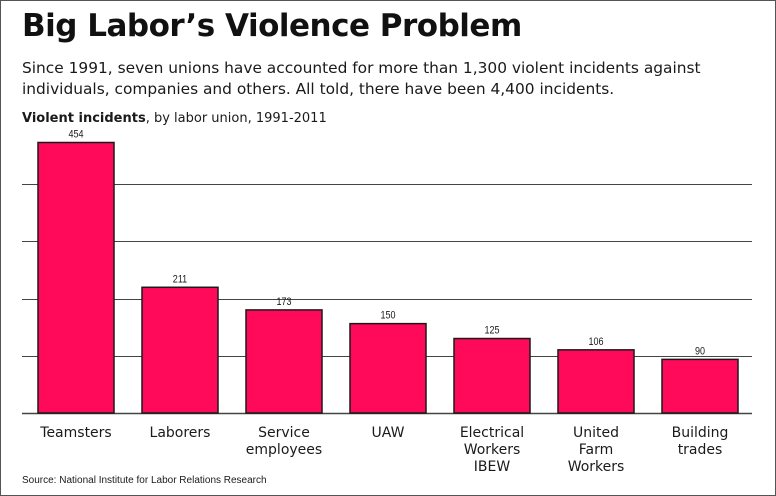 This screenshot has width=776, height=496. I want to click on category-label: Building trades, so click(700, 441).